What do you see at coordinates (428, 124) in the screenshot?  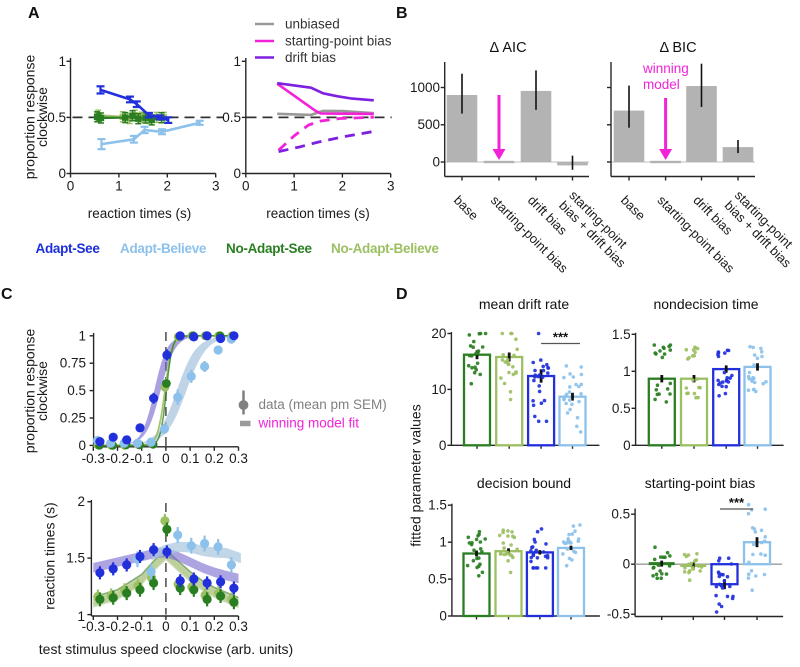 I see `svg-text: 500` at bounding box center [428, 124].